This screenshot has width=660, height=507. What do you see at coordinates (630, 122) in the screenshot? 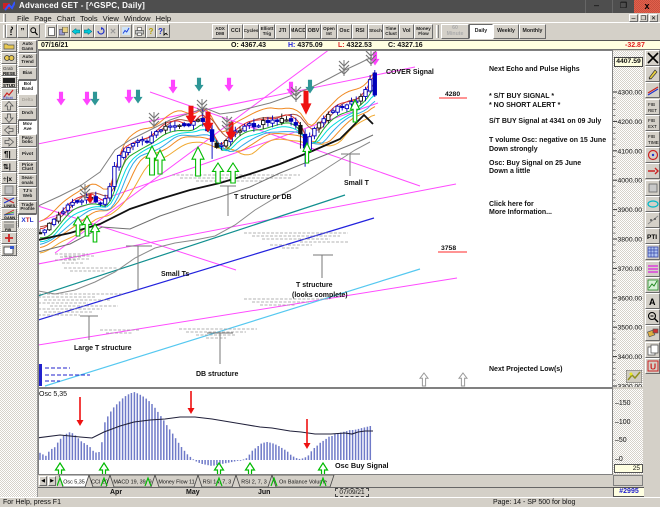
I see `svg-text: 4200.00` at bounding box center [630, 122].